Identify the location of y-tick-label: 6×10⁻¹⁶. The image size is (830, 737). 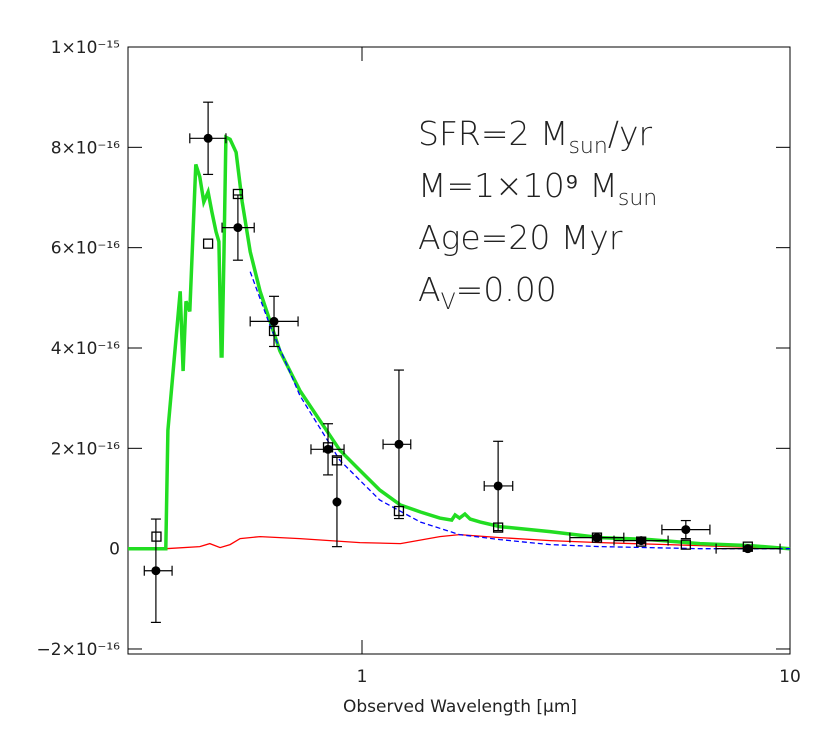
(85, 249).